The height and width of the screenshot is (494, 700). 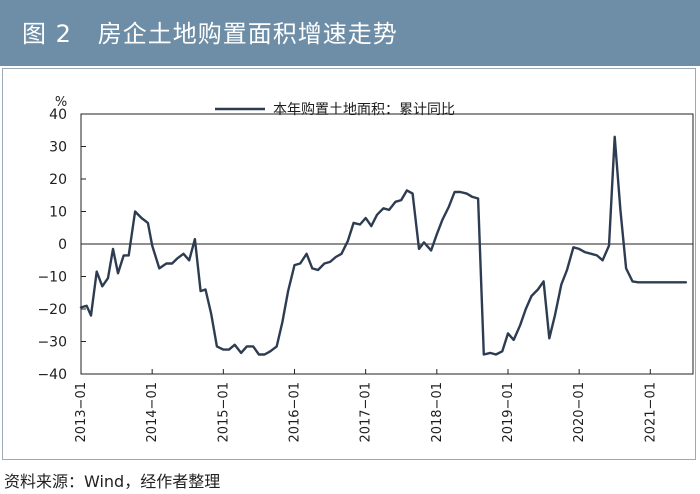 What do you see at coordinates (52, 375) in the screenshot?
I see `y-tick-label: −40` at bounding box center [52, 375].